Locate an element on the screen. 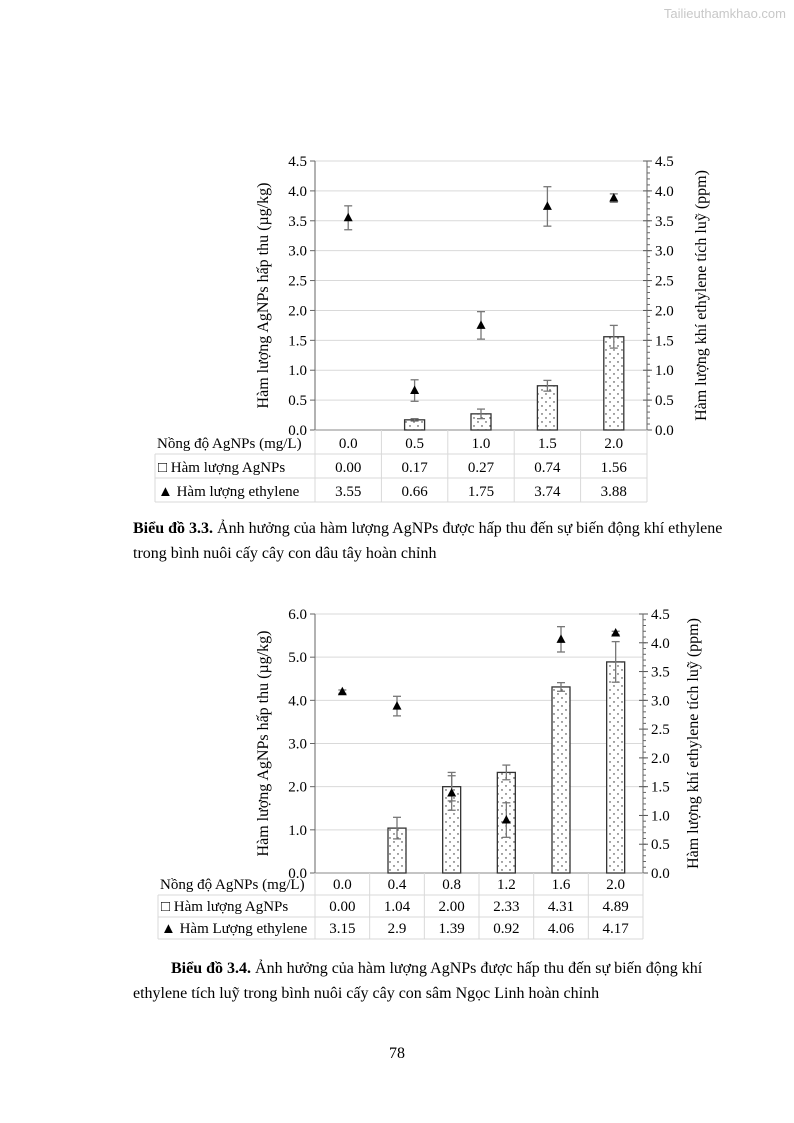  y-tick-label: 0.5 is located at coordinates (297, 401).